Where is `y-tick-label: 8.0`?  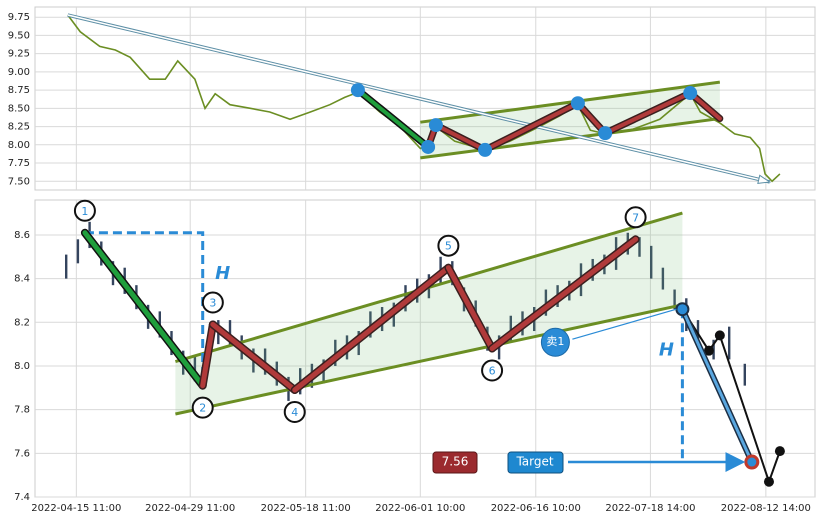 y-tick-label: 8.0 is located at coordinates (22, 366).